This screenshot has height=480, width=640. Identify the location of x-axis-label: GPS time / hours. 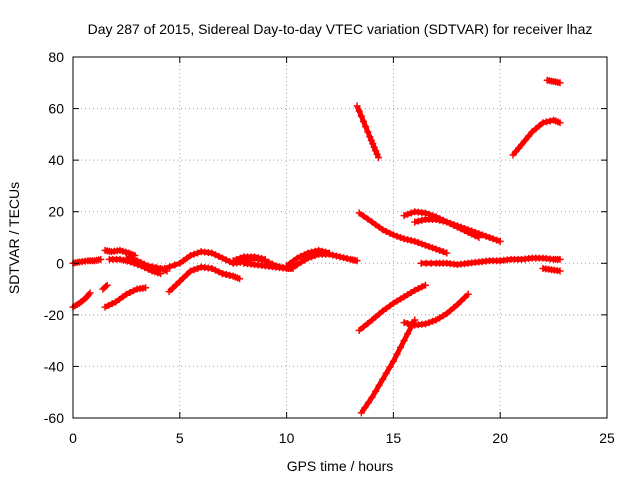
(340, 466).